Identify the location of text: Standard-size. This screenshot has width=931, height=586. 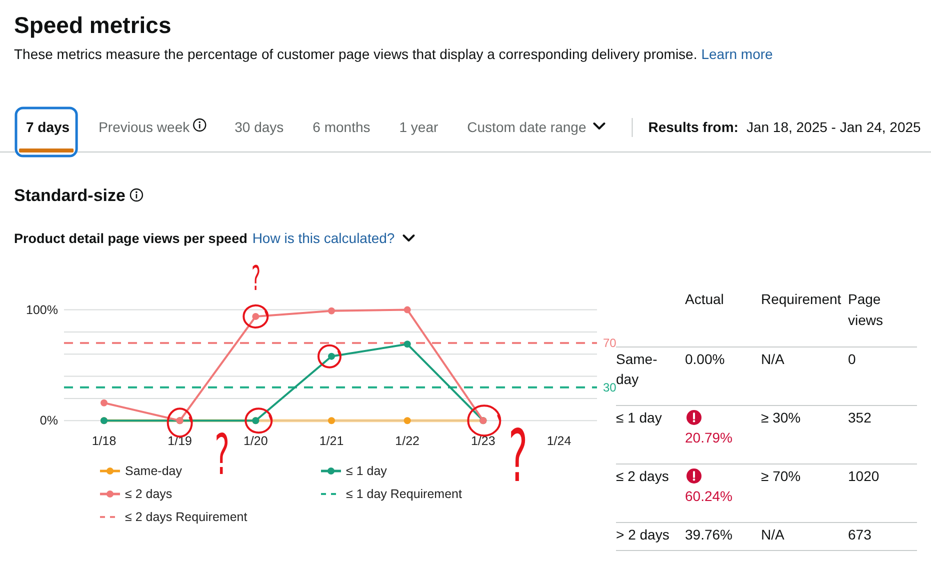
(70, 195).